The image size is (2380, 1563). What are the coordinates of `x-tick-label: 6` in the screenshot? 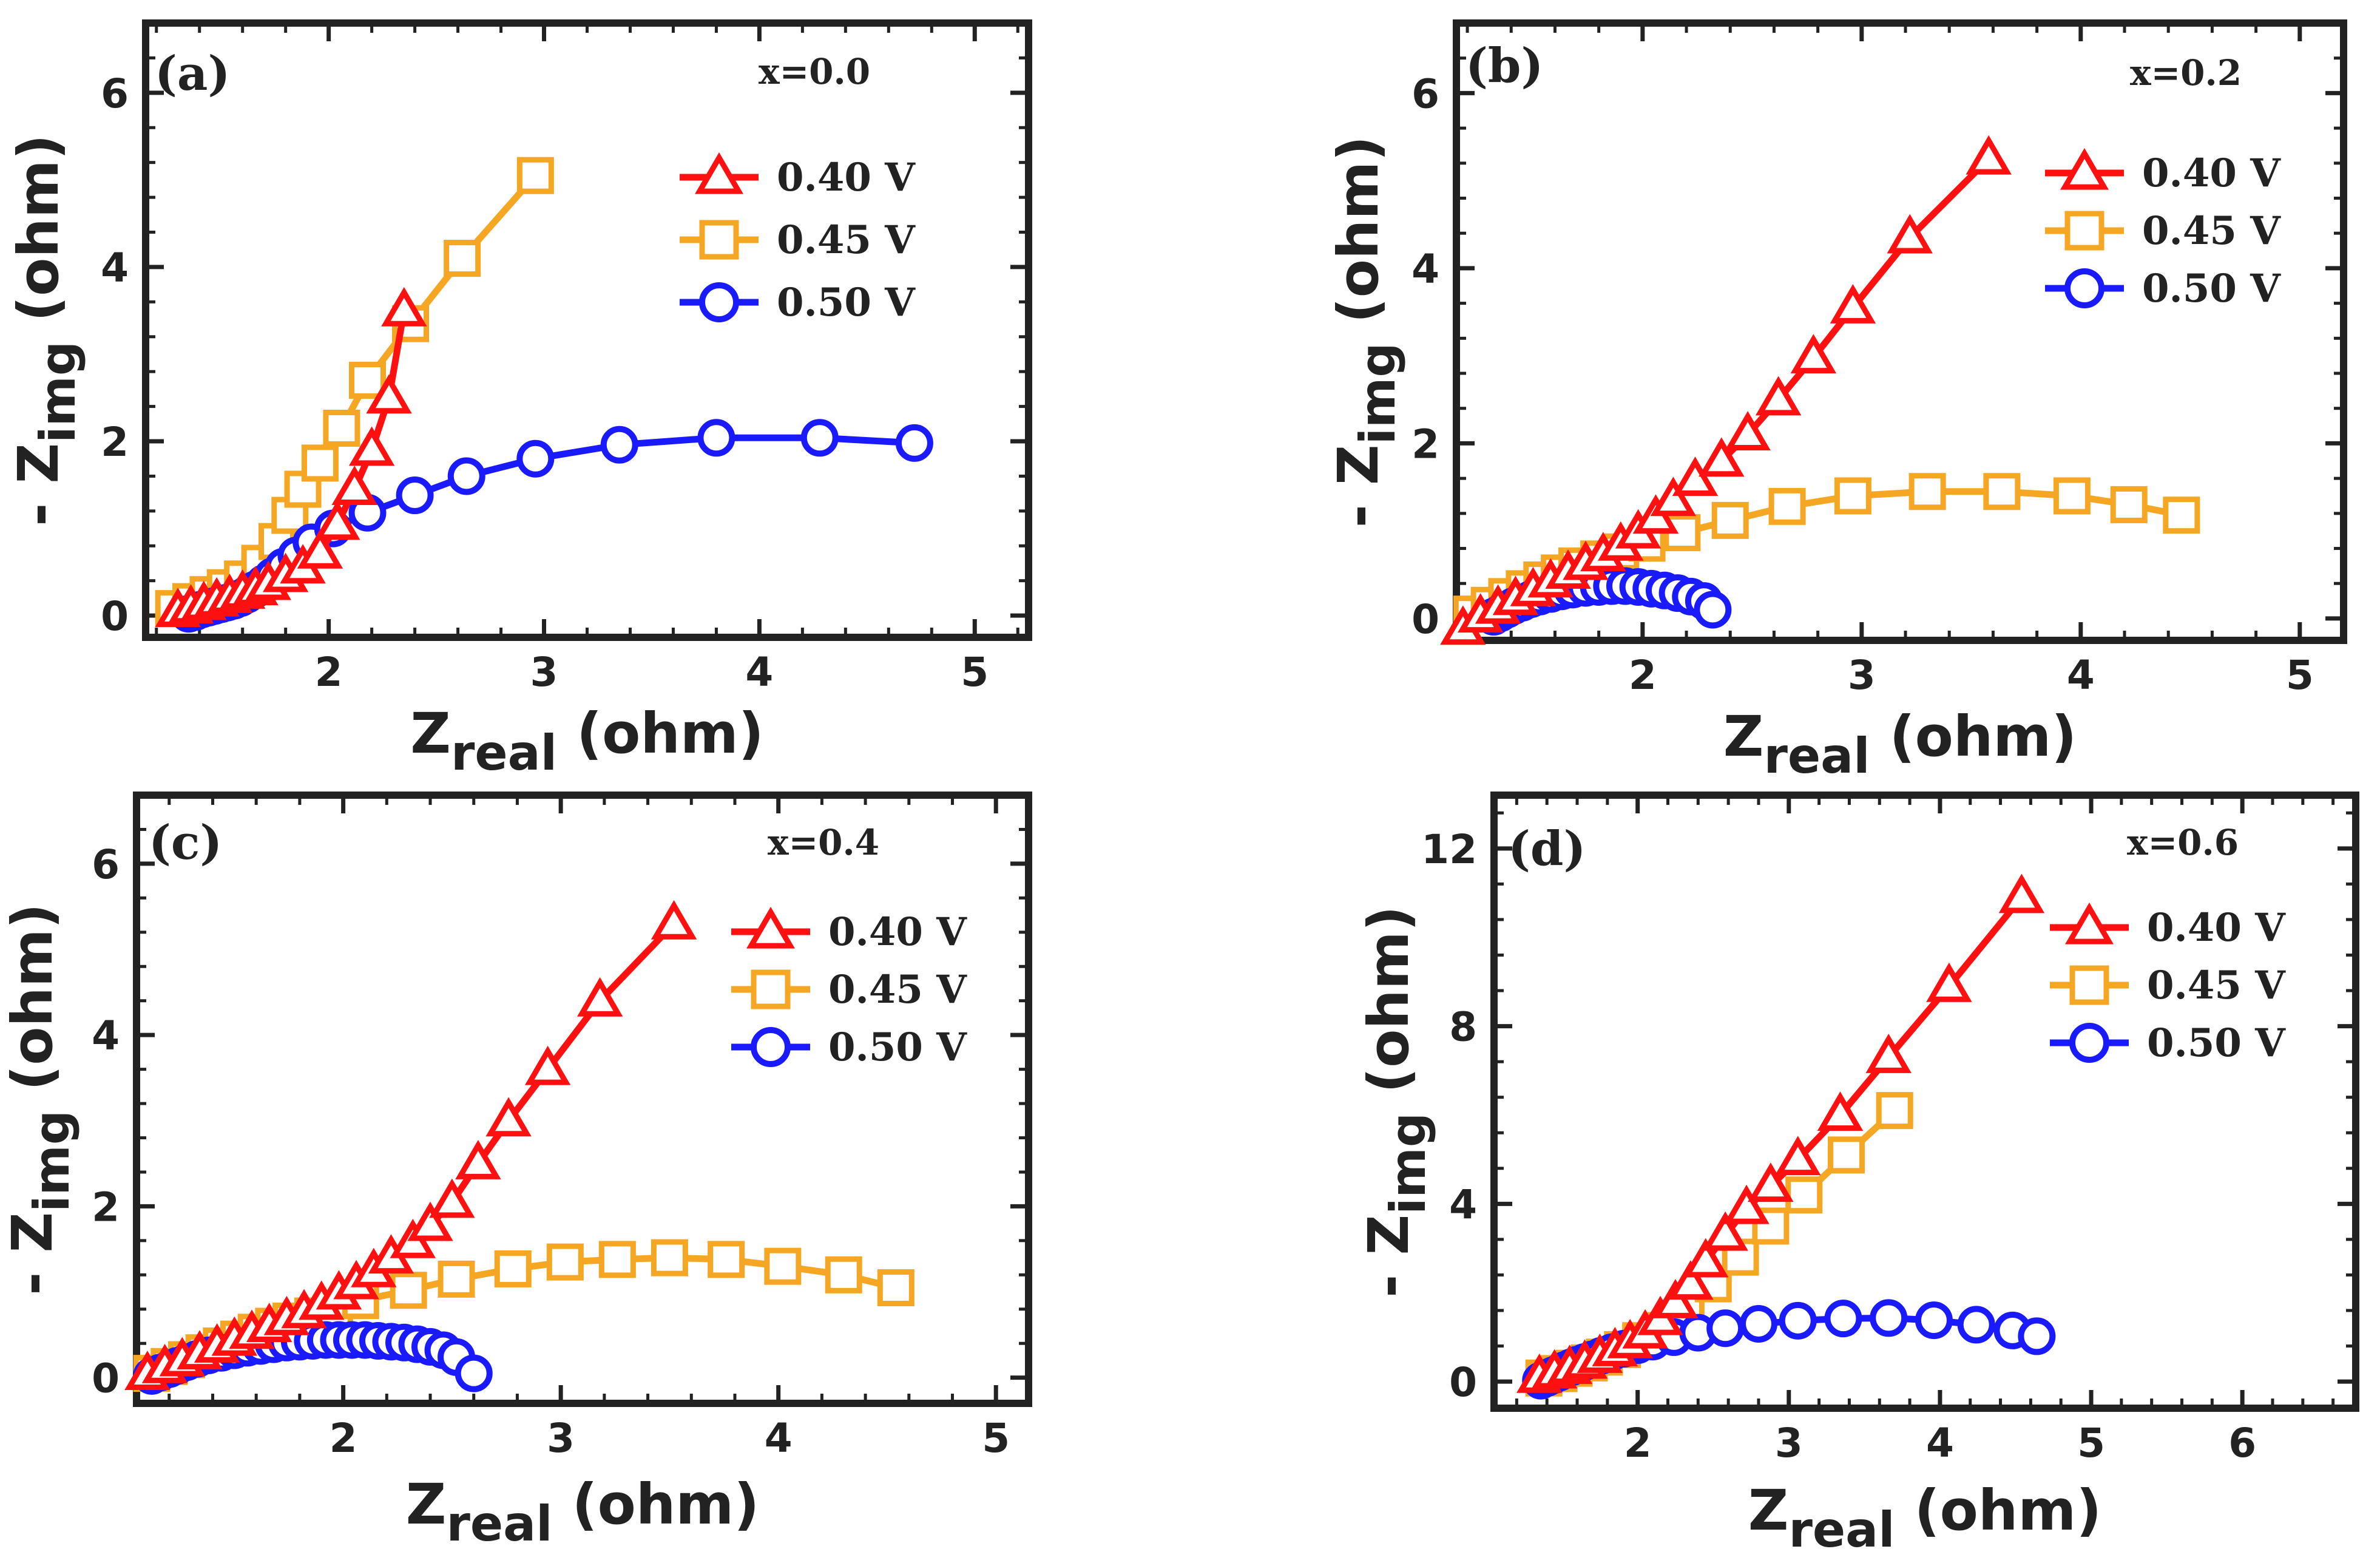 It's located at (2242, 1443).